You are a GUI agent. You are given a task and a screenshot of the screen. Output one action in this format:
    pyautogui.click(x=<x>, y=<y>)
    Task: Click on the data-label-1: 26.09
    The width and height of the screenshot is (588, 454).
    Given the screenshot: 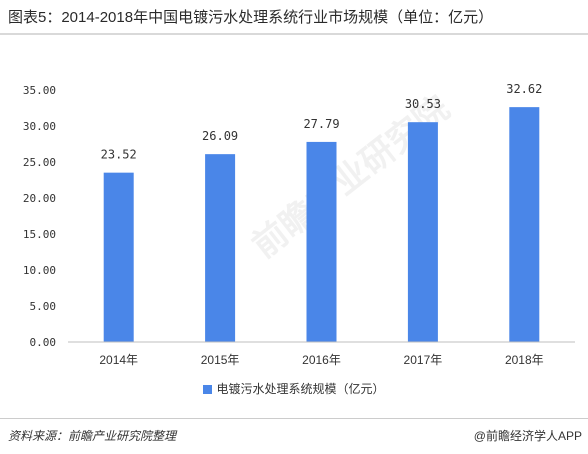 What is the action you would take?
    pyautogui.click(x=220, y=136)
    